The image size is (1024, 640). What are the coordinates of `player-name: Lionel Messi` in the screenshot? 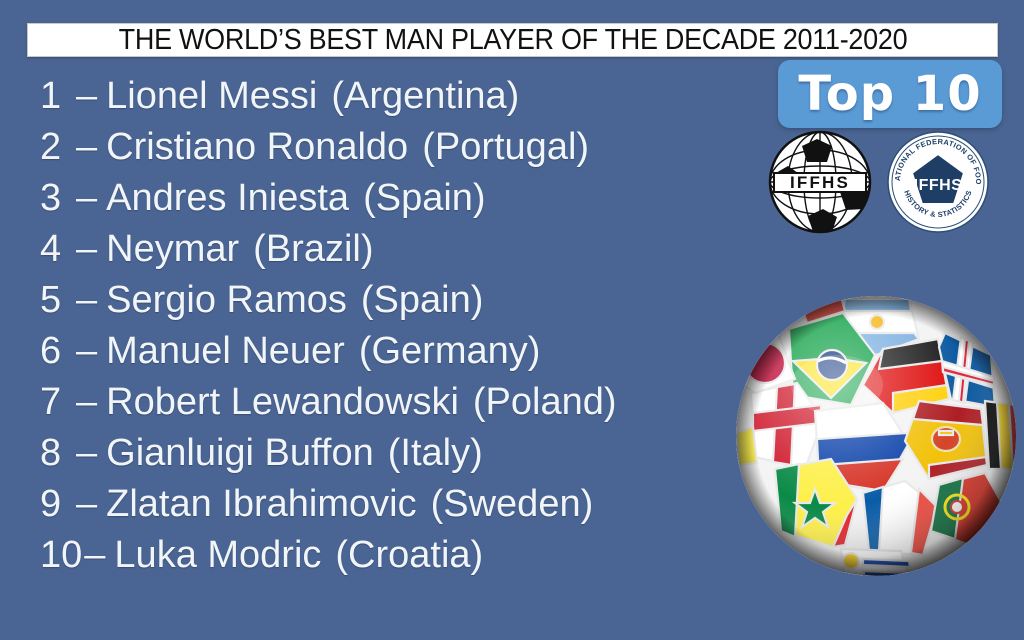 It's located at (212, 96).